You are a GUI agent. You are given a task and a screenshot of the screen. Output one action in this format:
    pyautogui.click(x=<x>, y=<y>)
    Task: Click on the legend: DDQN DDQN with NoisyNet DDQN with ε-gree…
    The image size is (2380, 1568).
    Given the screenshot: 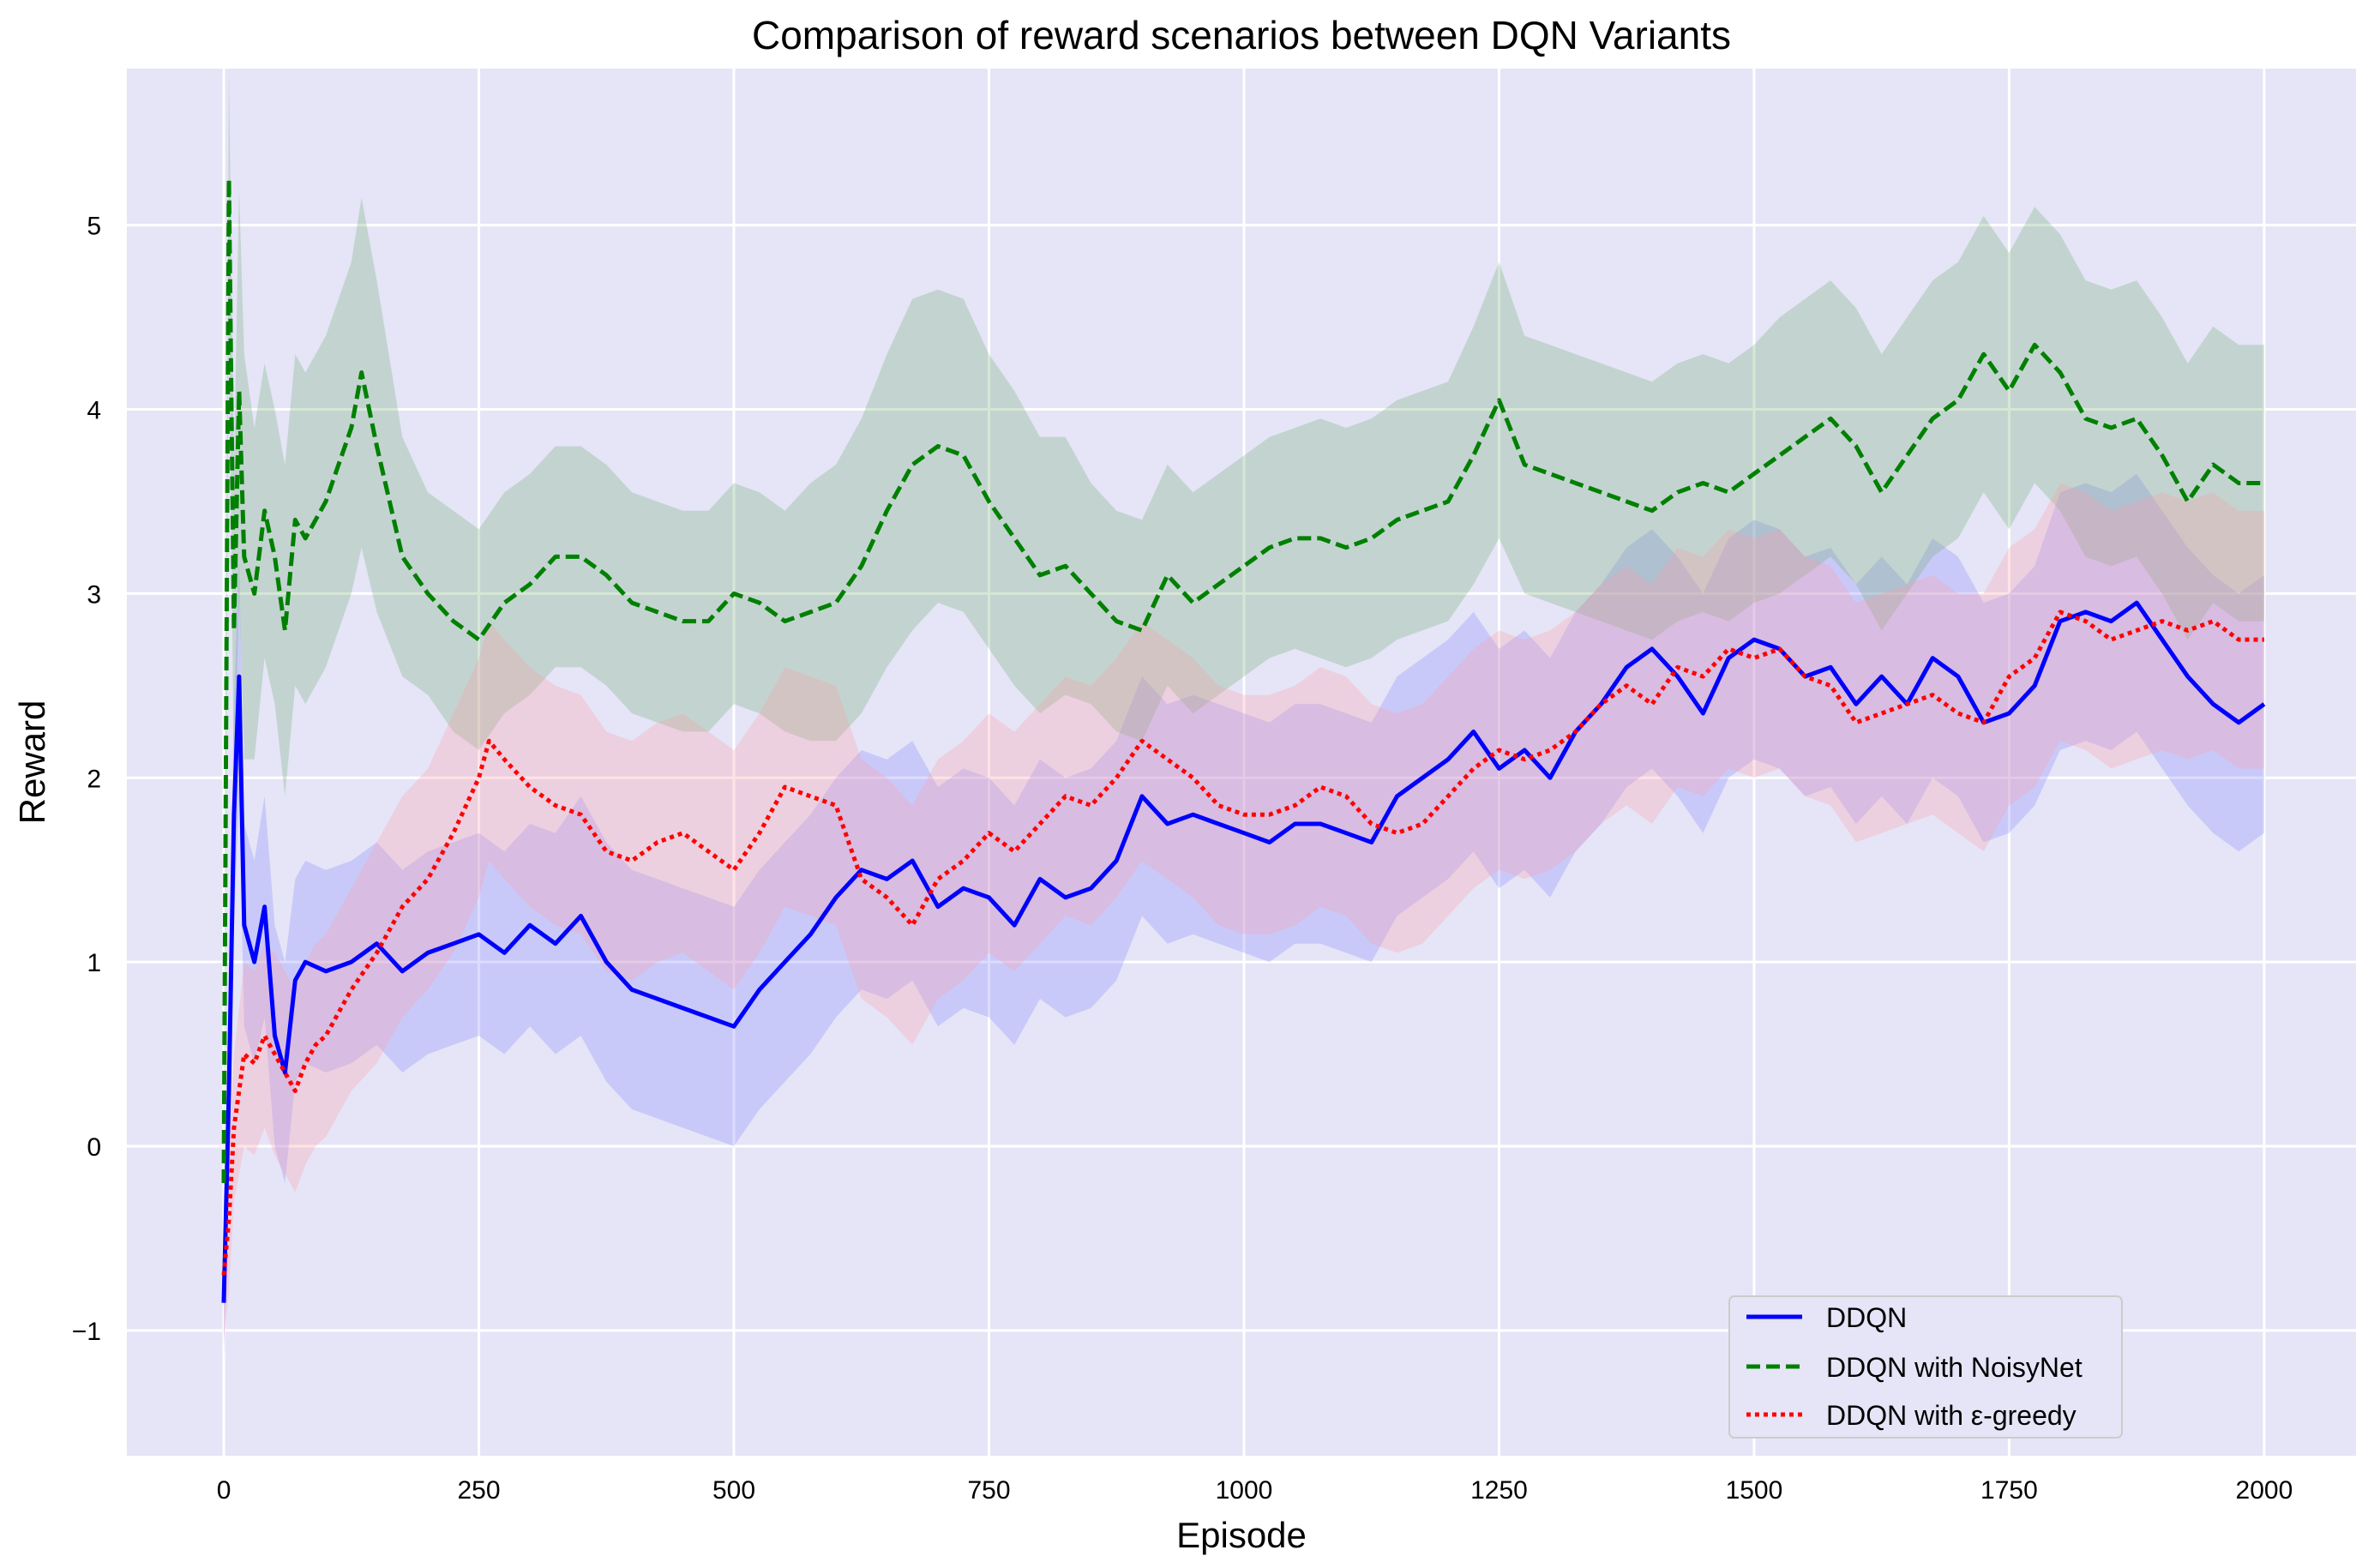 What is the action you would take?
    pyautogui.click(x=1926, y=1367)
    